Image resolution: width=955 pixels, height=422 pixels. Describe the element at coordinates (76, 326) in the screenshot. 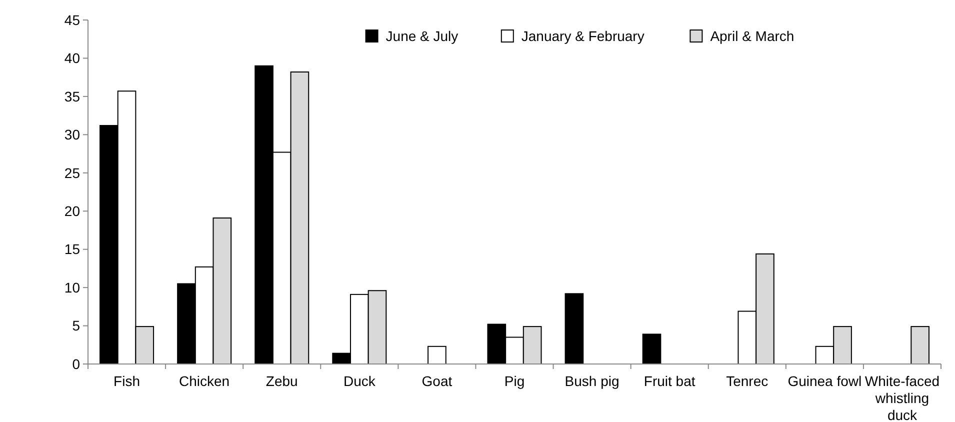

I see `y-tick-label: 5` at that location.